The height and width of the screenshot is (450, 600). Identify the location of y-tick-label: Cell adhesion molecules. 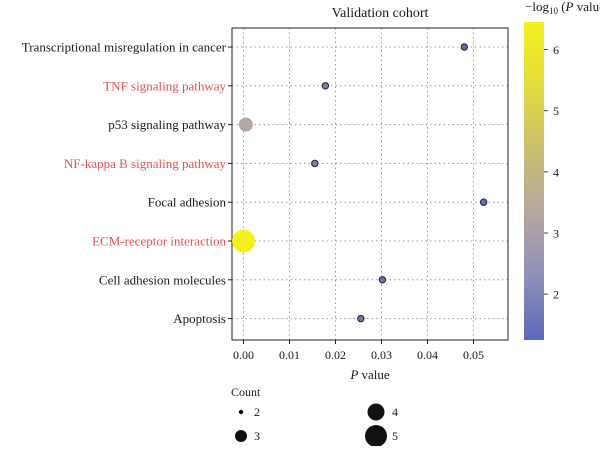
(162, 279).